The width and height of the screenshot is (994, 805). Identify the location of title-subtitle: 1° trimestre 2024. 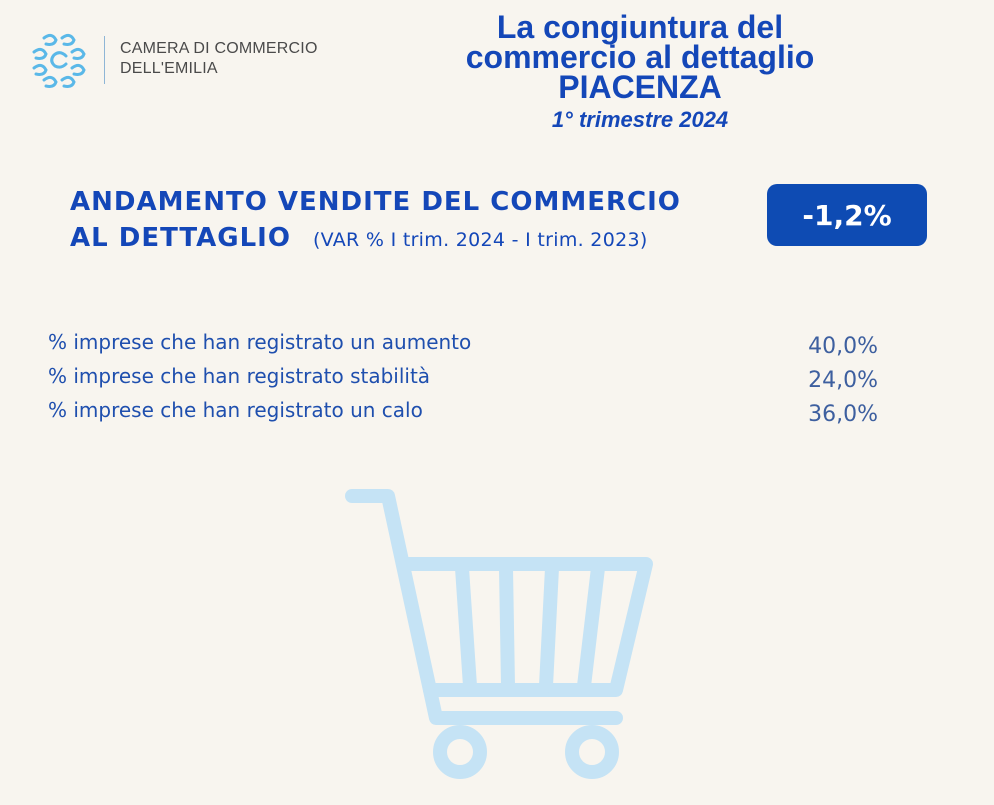
(640, 119).